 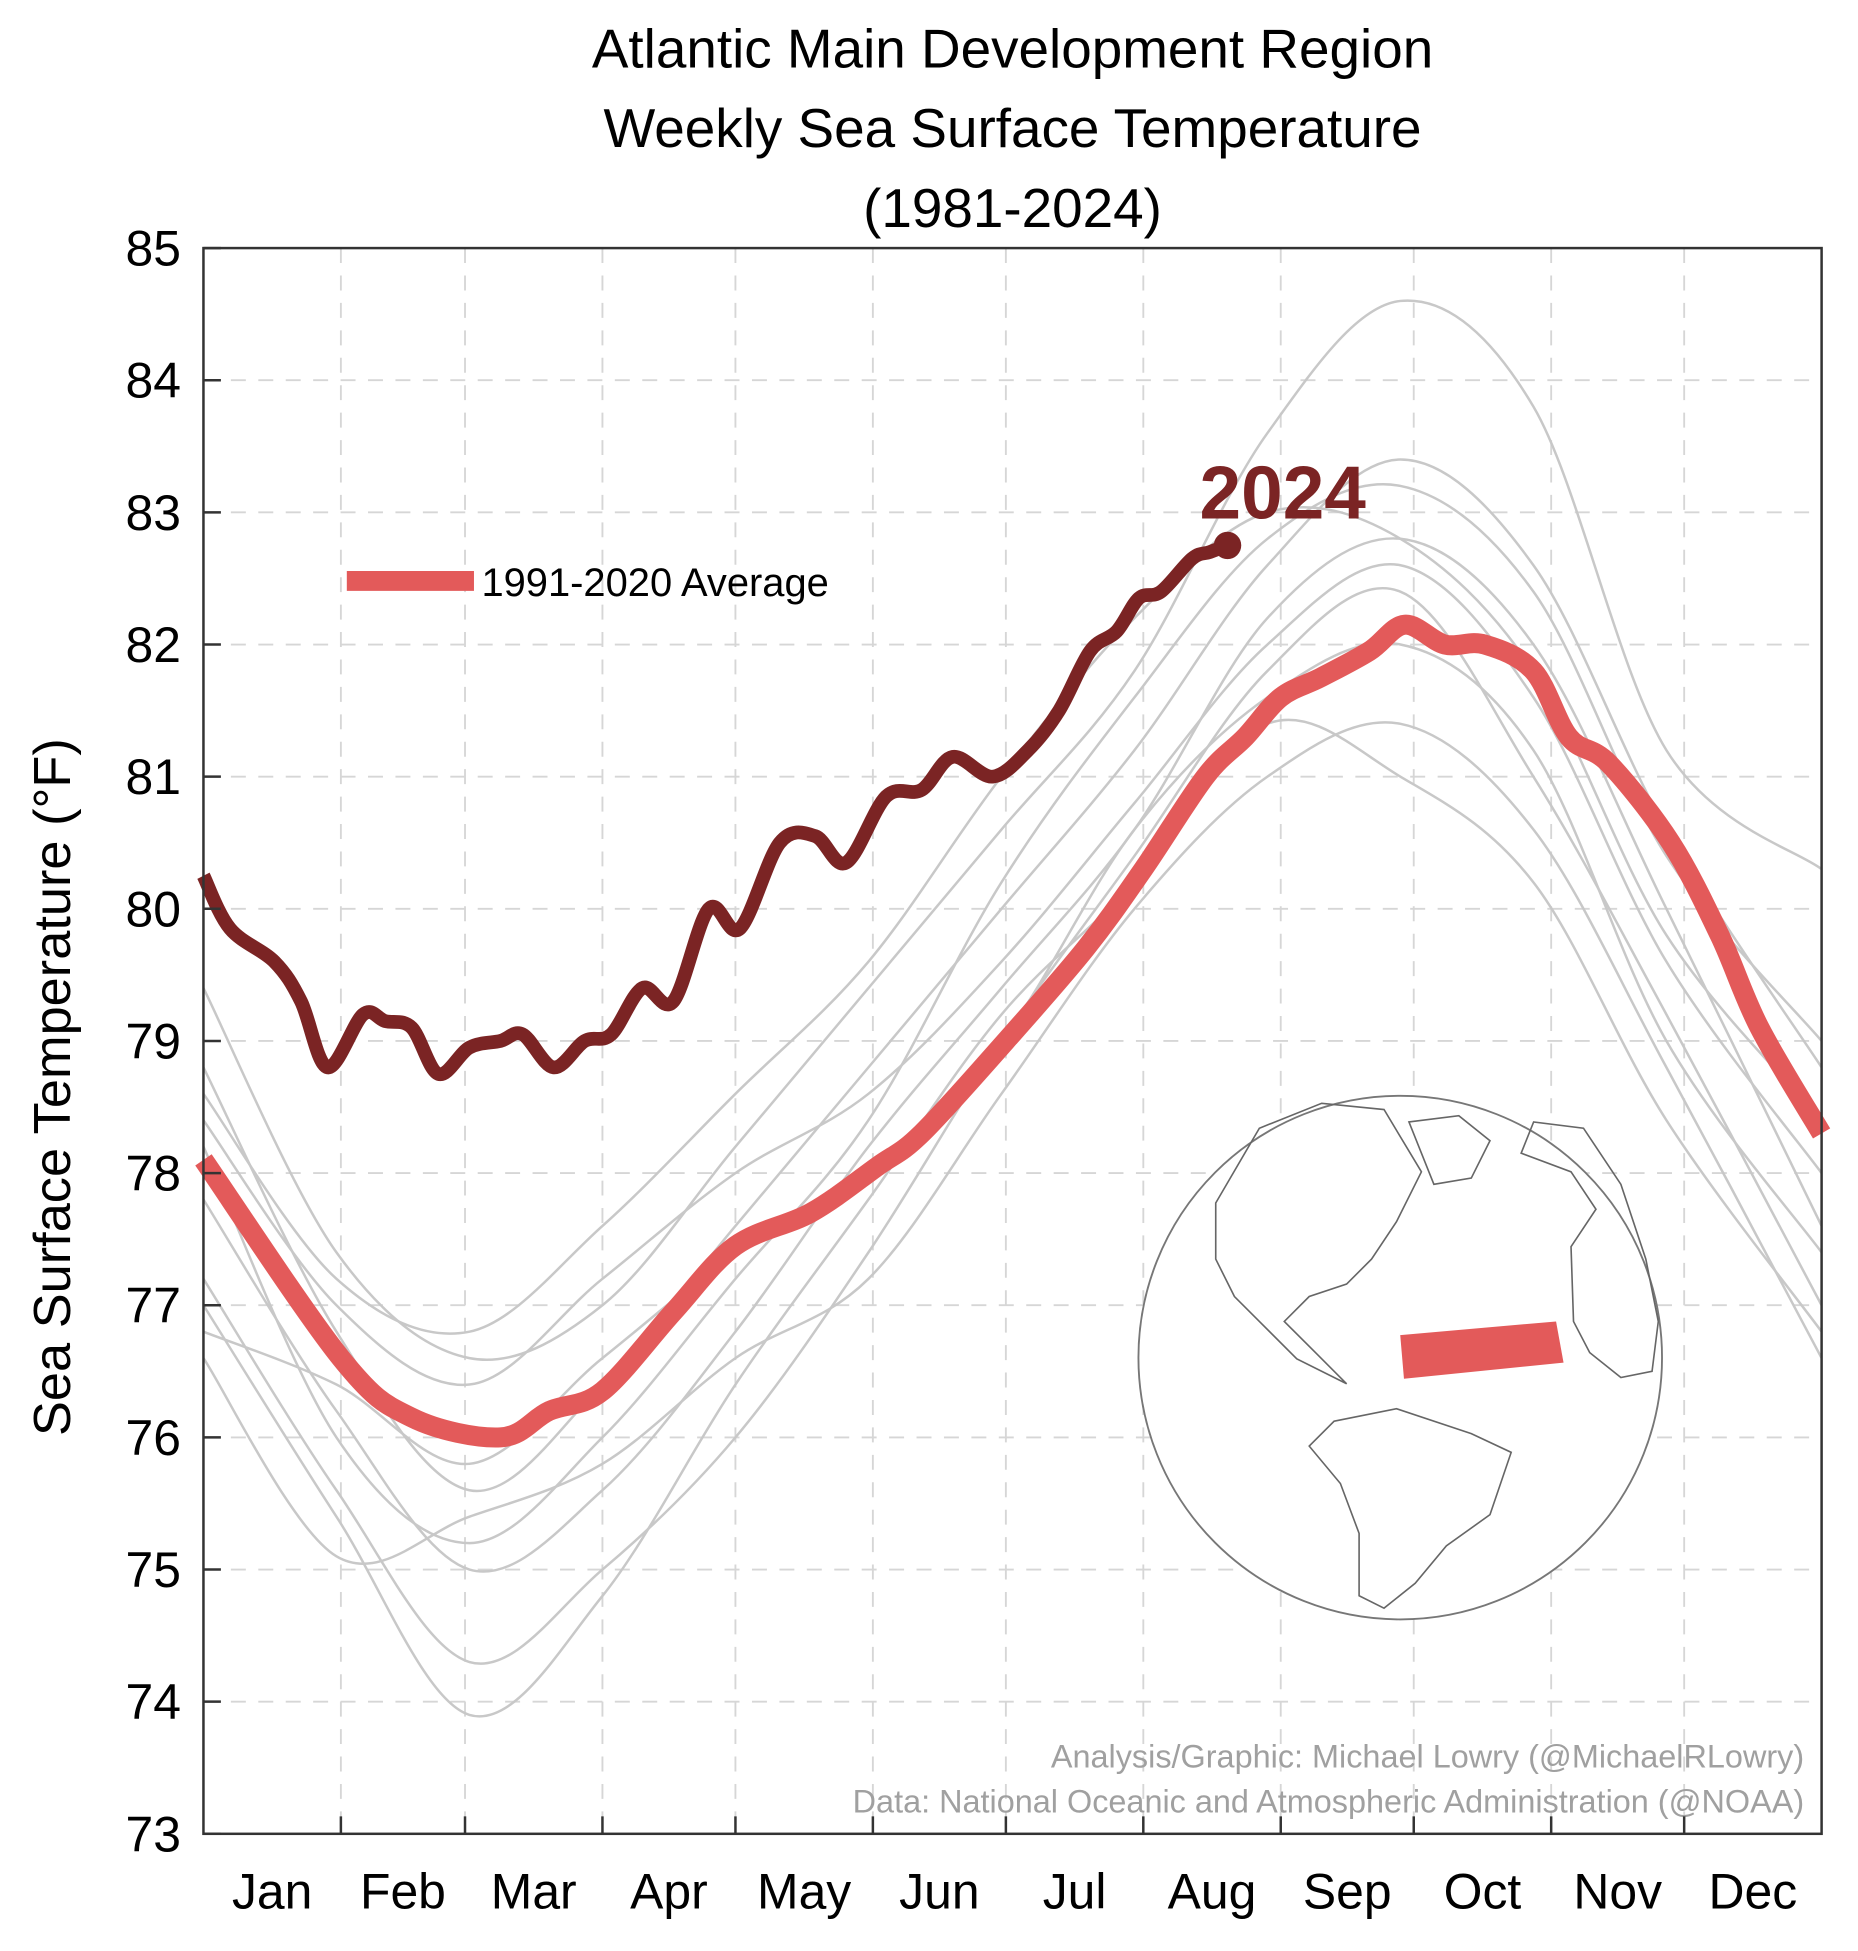 I want to click on x-tick-label-sep: Sep, so click(x=1347, y=1892).